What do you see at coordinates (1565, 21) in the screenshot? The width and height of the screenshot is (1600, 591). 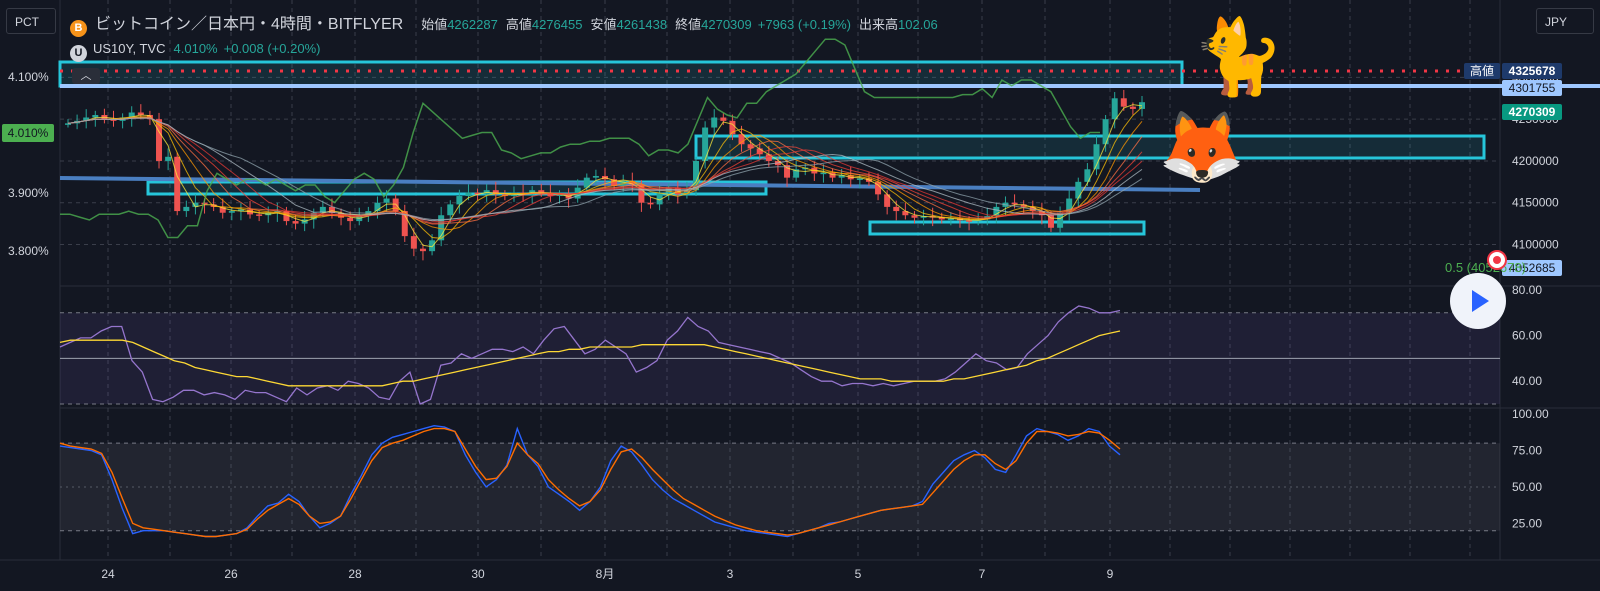 I see `right-scale-button: JPY` at bounding box center [1565, 21].